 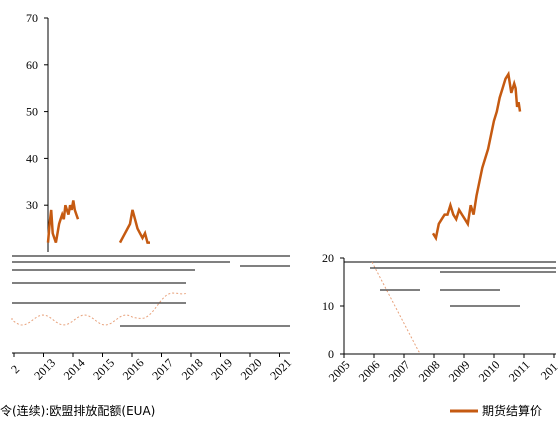 What do you see at coordinates (280, 369) in the screenshot?
I see `bottom-left-x-tick-label: 2021` at bounding box center [280, 369].